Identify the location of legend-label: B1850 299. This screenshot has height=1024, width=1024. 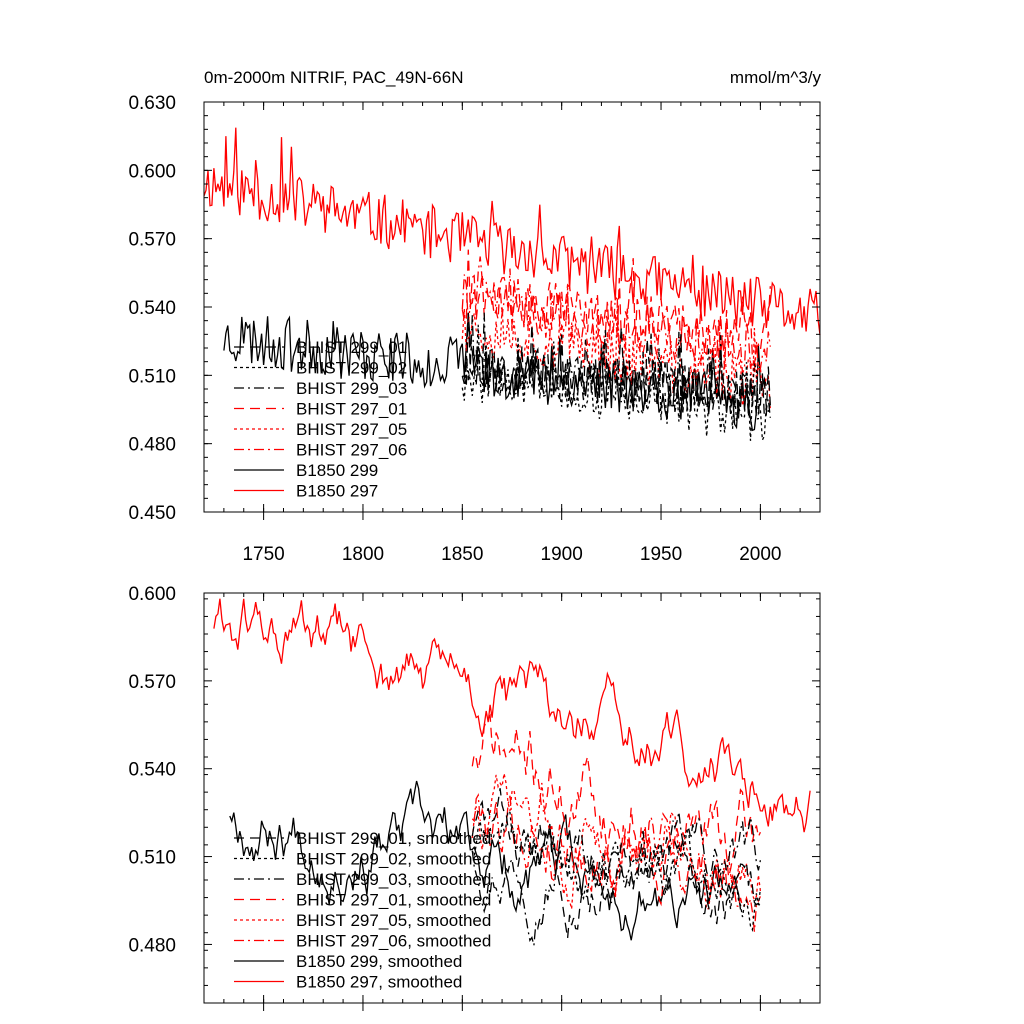
(337, 470).